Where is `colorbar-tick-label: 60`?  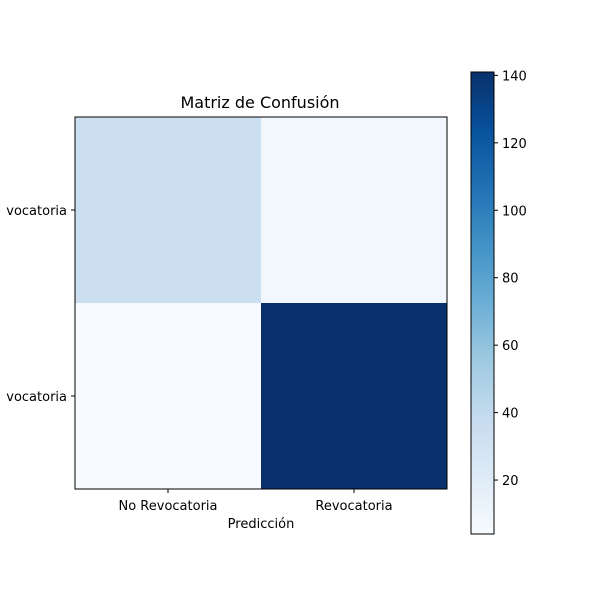
colorbar-tick-label: 60 is located at coordinates (510, 346).